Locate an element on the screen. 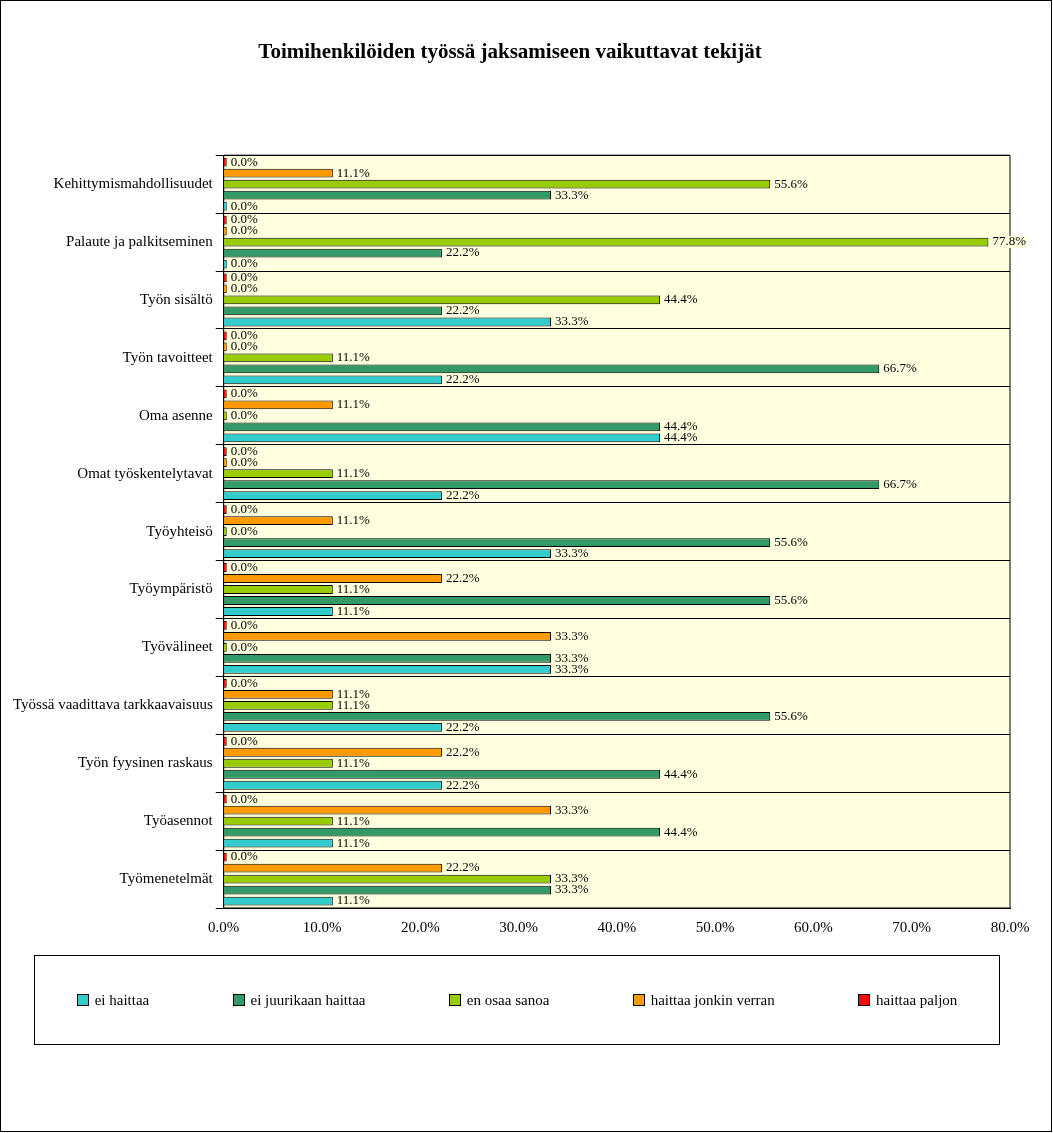  x-tick-label: 60.0% is located at coordinates (813, 926).